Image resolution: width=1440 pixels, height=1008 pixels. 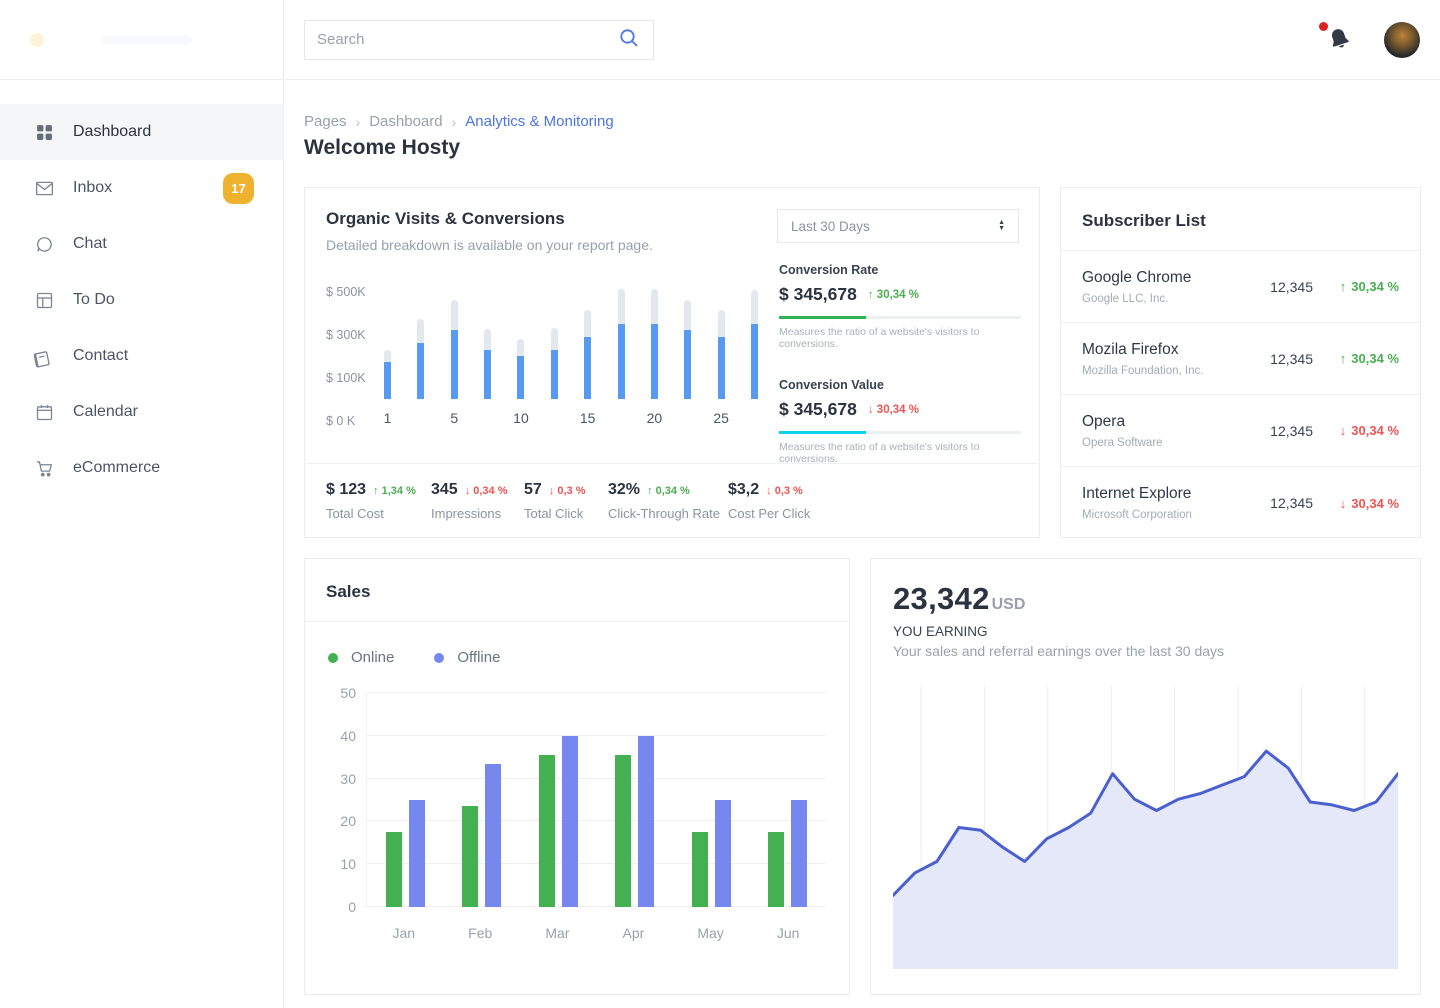 What do you see at coordinates (466, 513) in the screenshot?
I see `stat-label: Impressions` at bounding box center [466, 513].